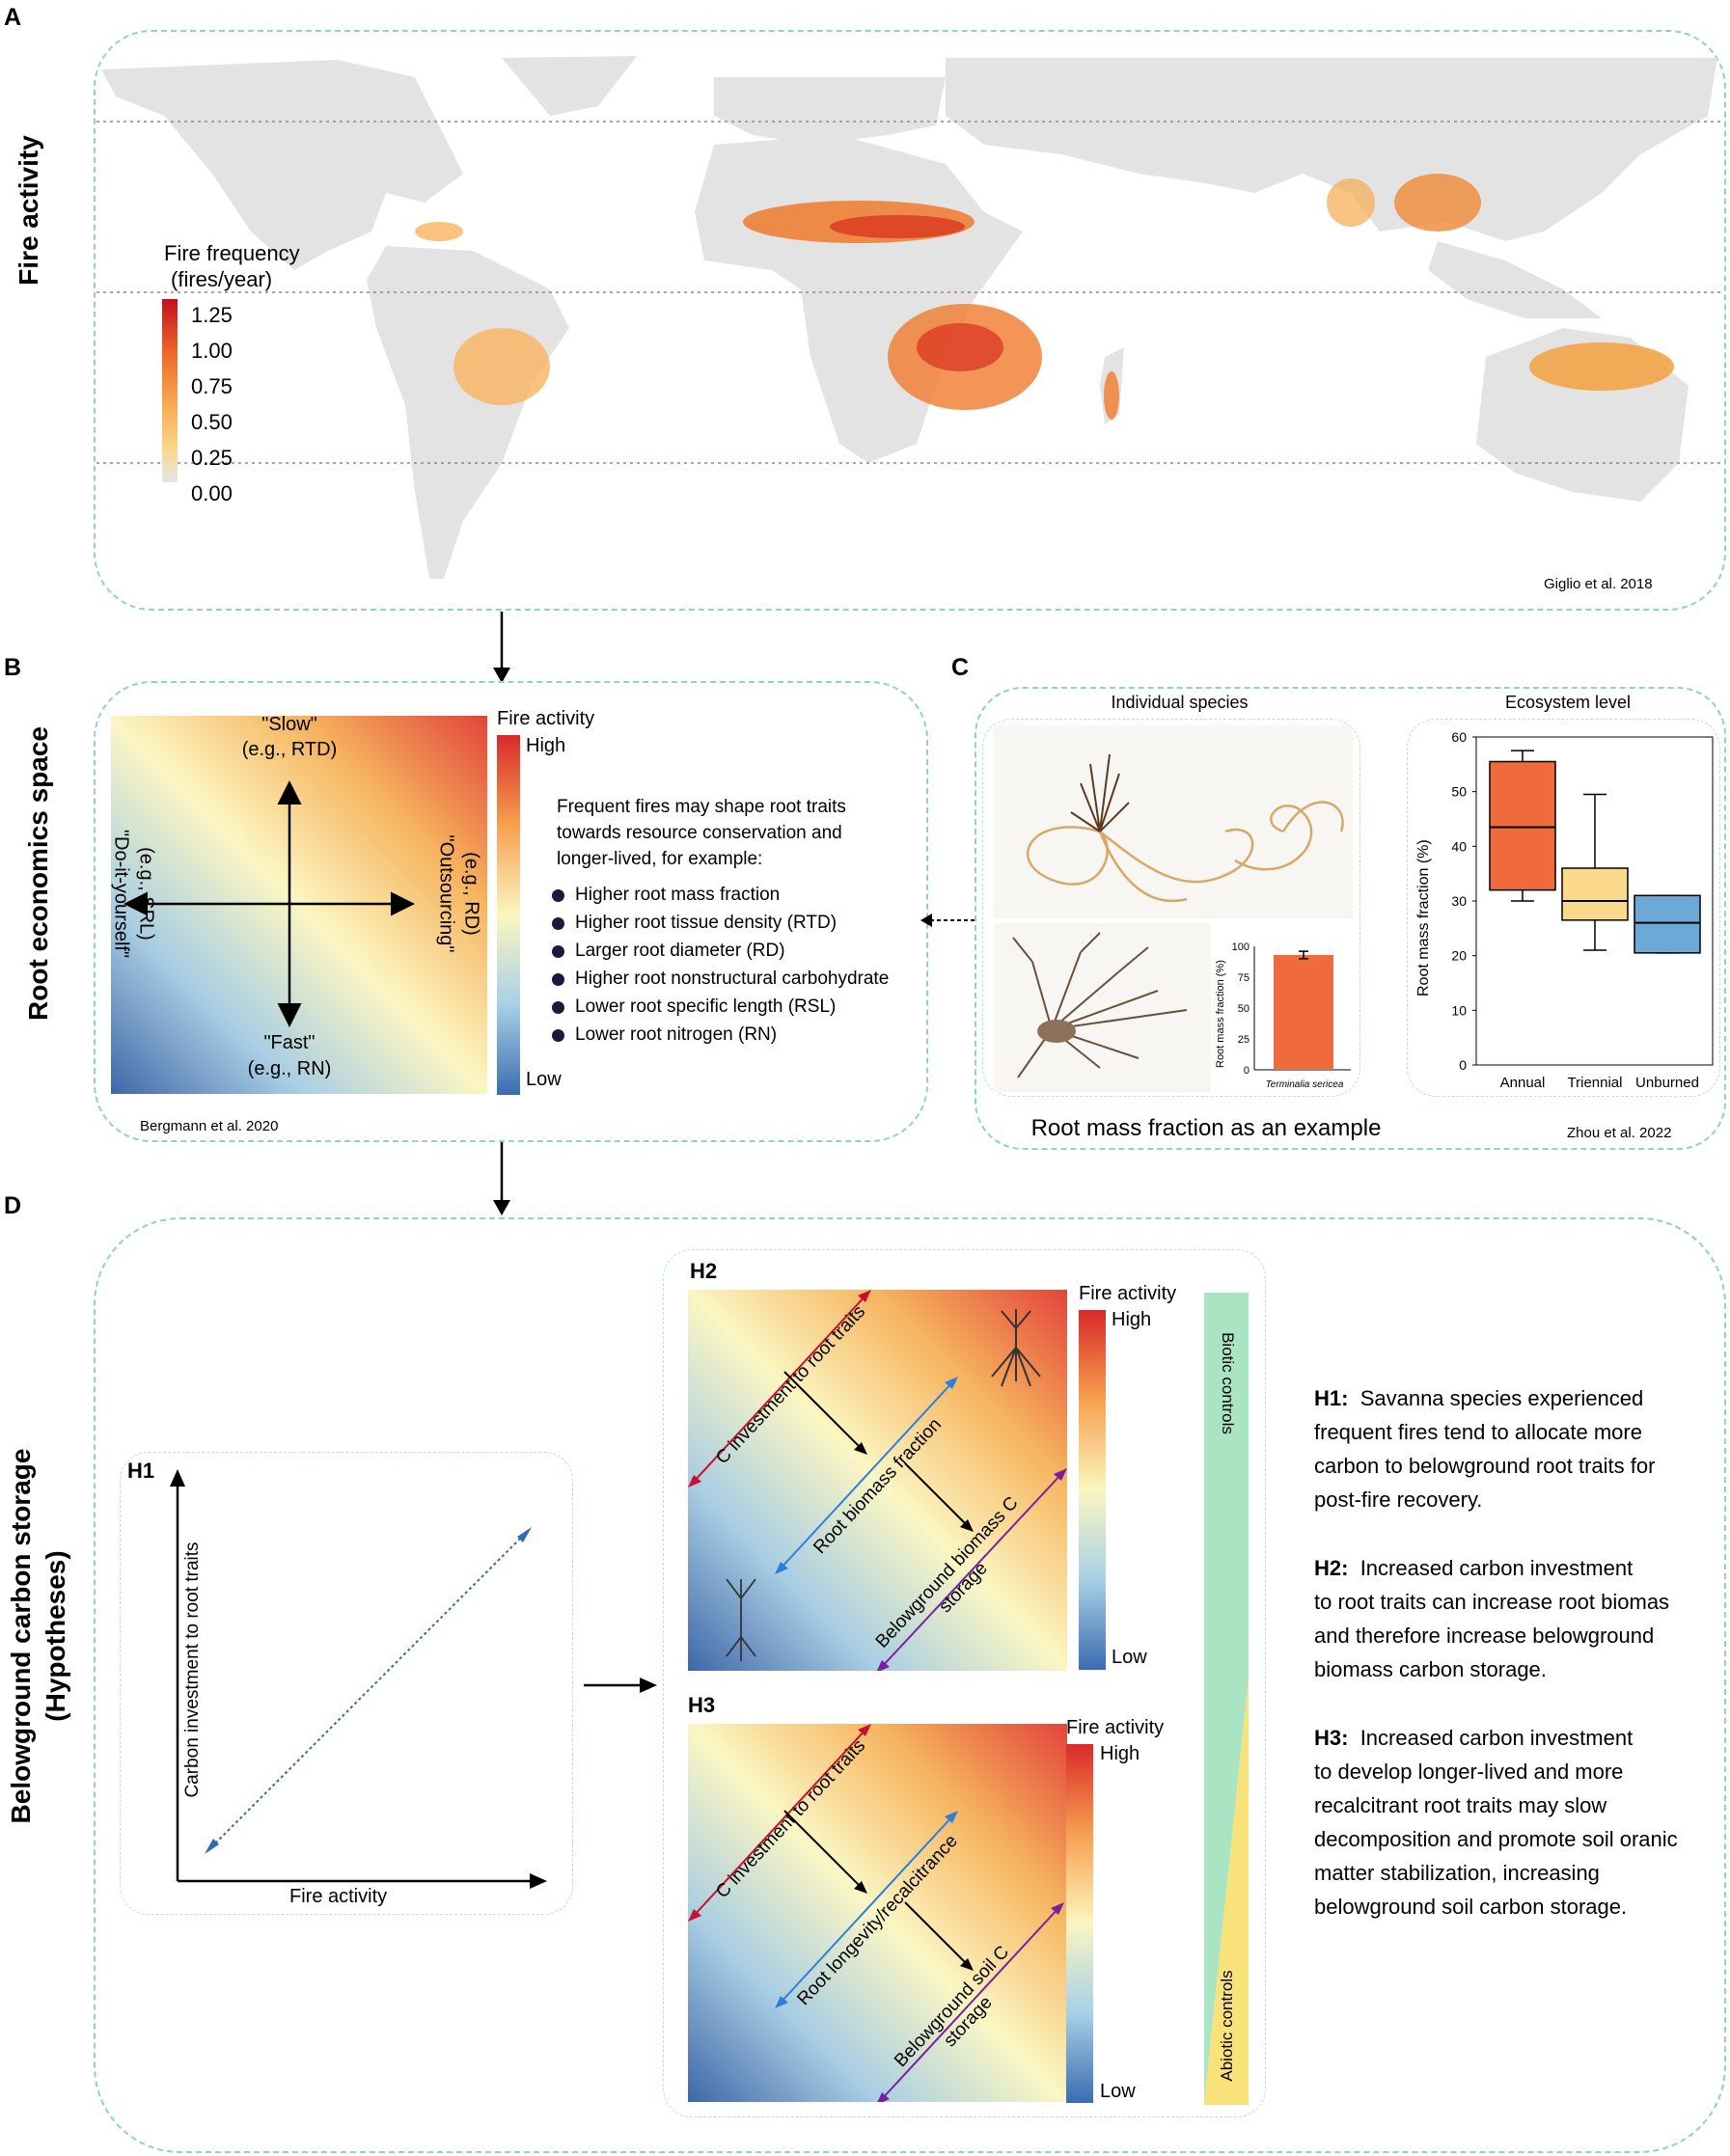 This screenshot has width=1730, height=2156. Describe the element at coordinates (1118, 2091) in the screenshot. I see `h3-cbar-low: Low` at that location.